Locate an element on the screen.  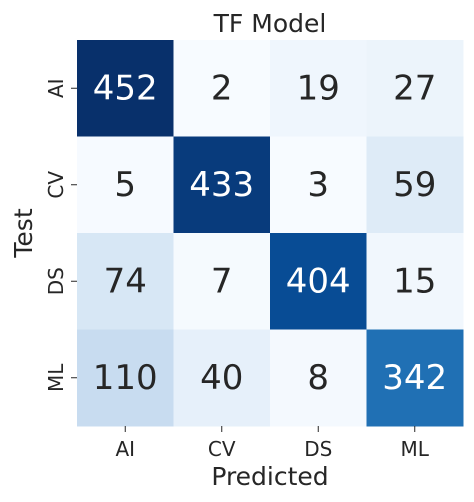
heatmap-cell-DS-CV is located at coordinates (222, 281).